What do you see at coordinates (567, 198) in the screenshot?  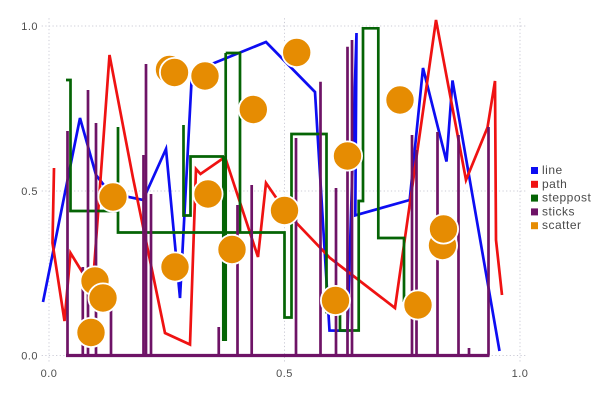 I see `svg-text: steppost` at bounding box center [567, 198].